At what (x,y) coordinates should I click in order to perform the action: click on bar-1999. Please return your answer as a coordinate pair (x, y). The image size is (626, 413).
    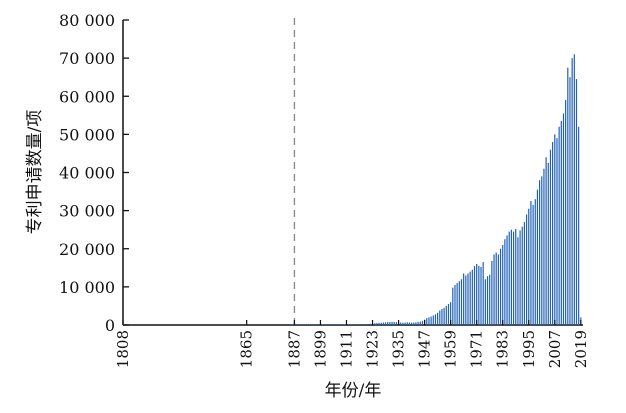
    Looking at the image, I should click on (537, 257).